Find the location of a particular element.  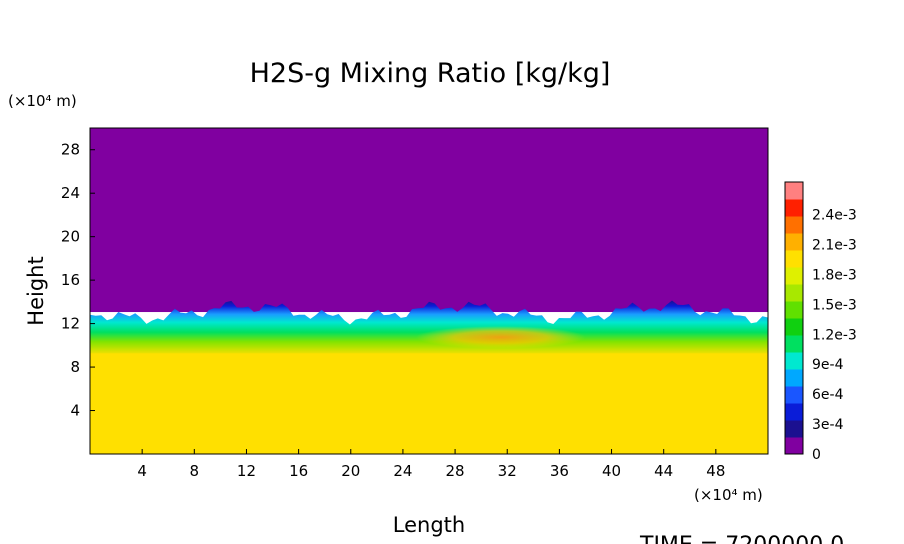

y-tick-label: 4 is located at coordinates (75, 411).